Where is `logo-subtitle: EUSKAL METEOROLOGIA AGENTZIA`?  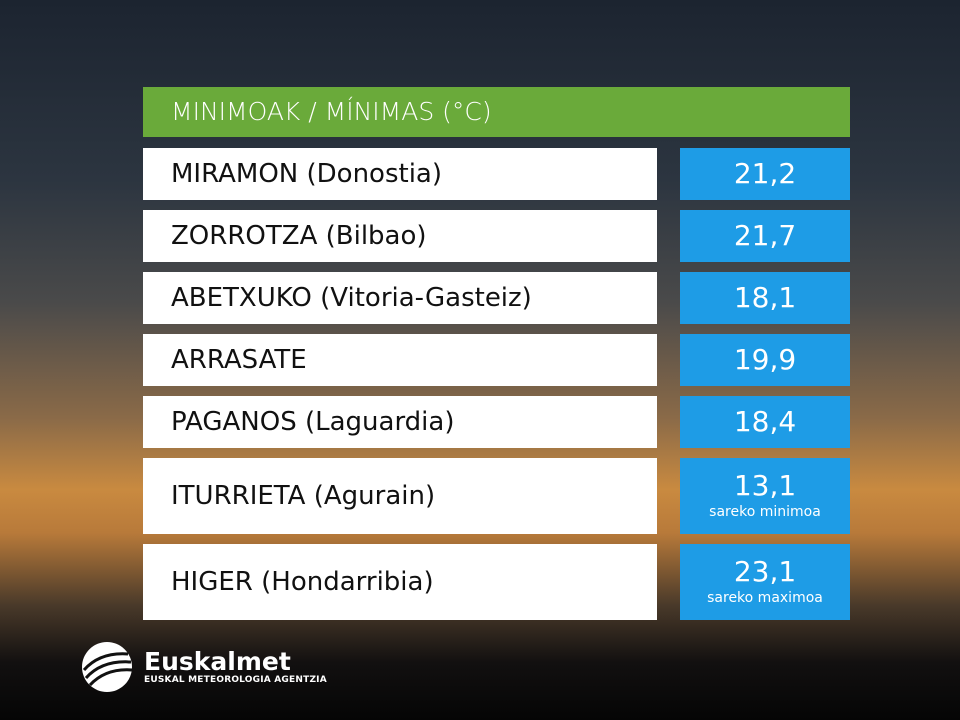
logo-subtitle: EUSKAL METEOROLOGIA AGENTZIA is located at coordinates (235, 680).